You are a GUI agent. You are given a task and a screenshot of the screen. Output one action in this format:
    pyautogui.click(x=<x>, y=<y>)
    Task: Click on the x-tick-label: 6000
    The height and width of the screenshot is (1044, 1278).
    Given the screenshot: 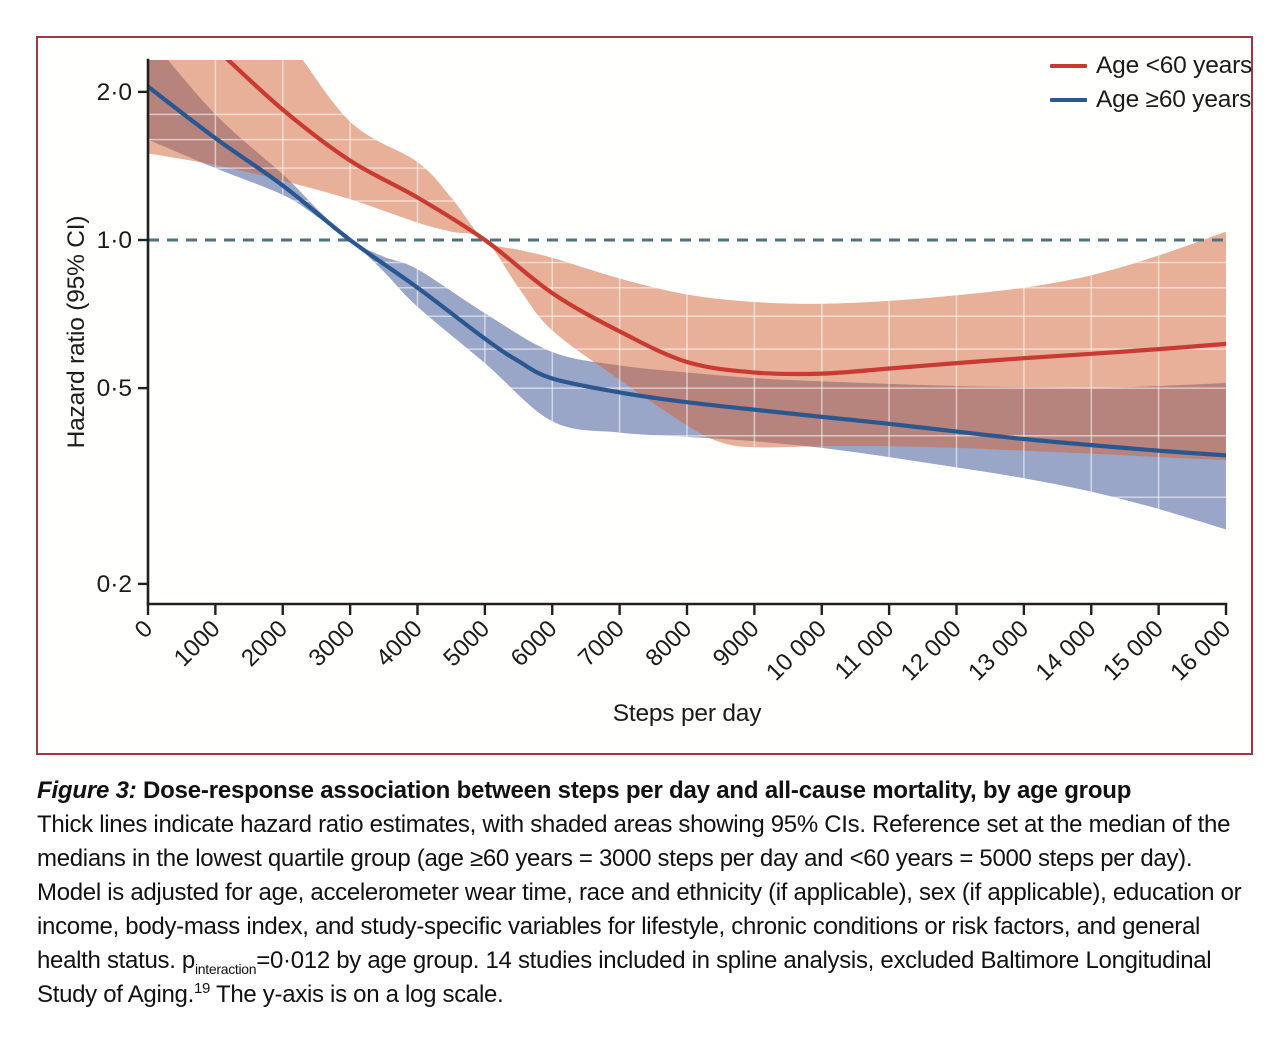 What is the action you would take?
    pyautogui.click(x=534, y=643)
    